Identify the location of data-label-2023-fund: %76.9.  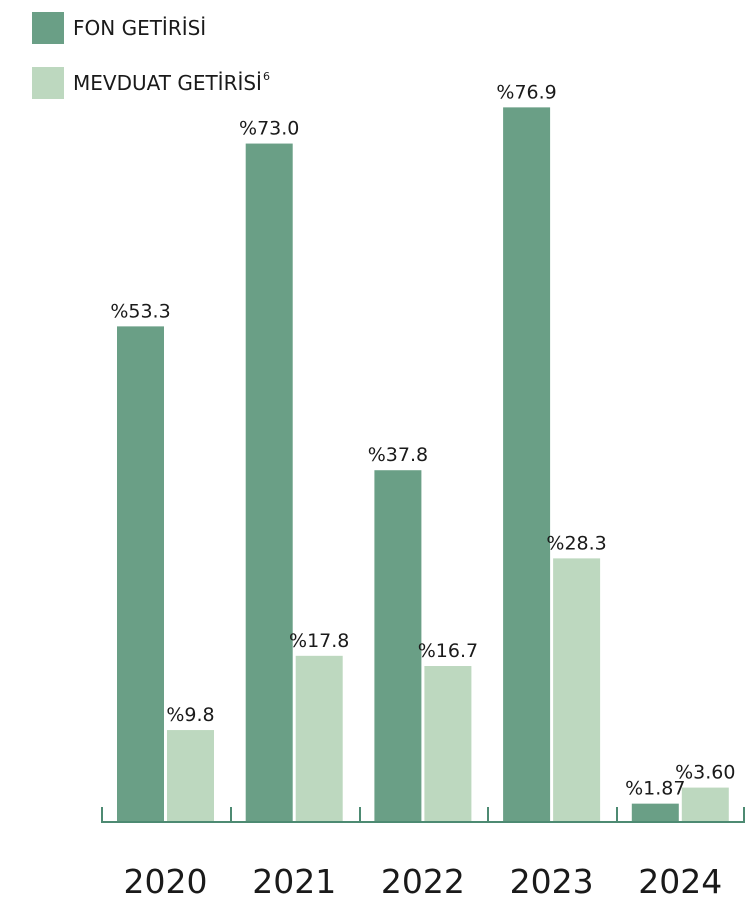
(526, 92).